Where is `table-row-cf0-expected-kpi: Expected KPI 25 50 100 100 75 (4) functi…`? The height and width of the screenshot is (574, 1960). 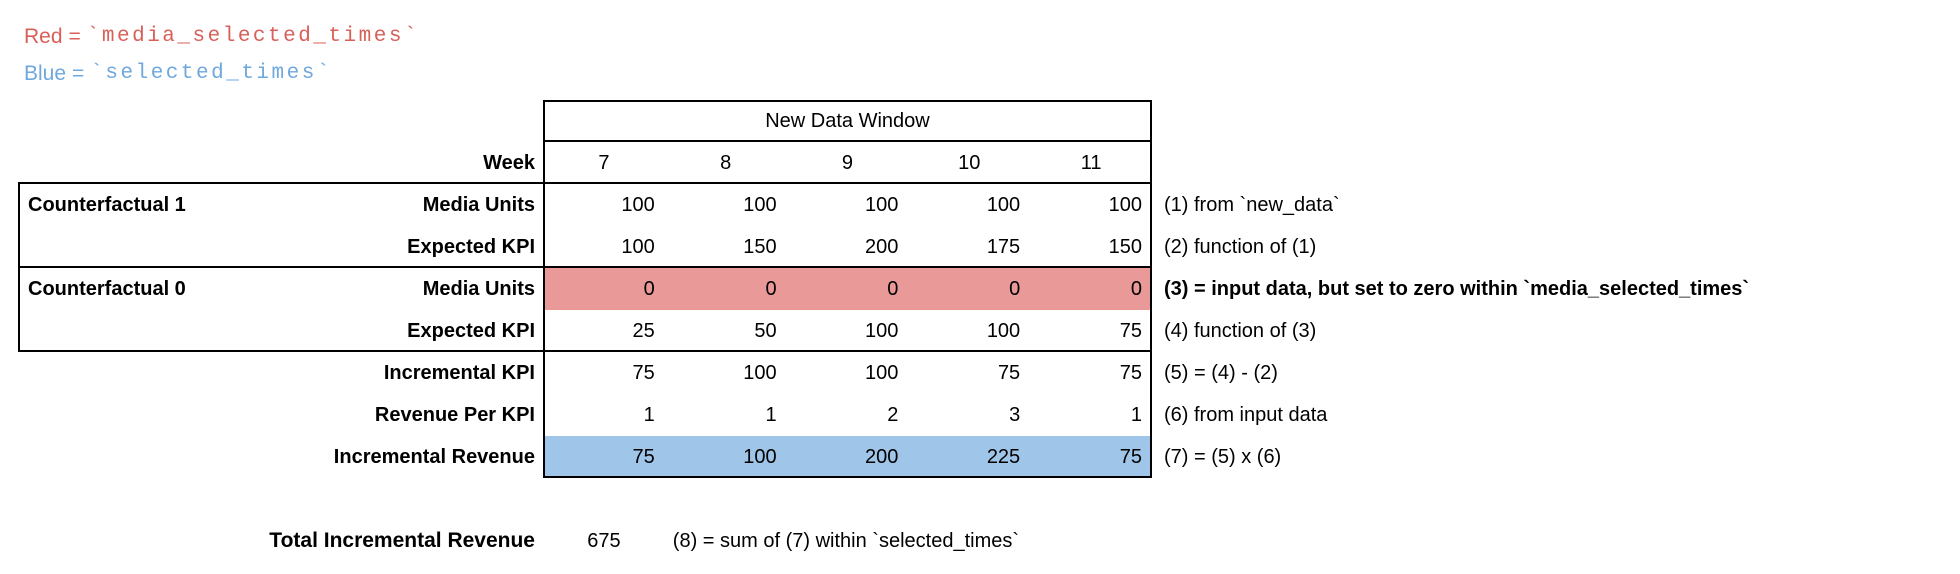 table-row-cf0-expected-kpi: Expected KPI 25 50 100 100 75 (4) functi… is located at coordinates (883, 331).